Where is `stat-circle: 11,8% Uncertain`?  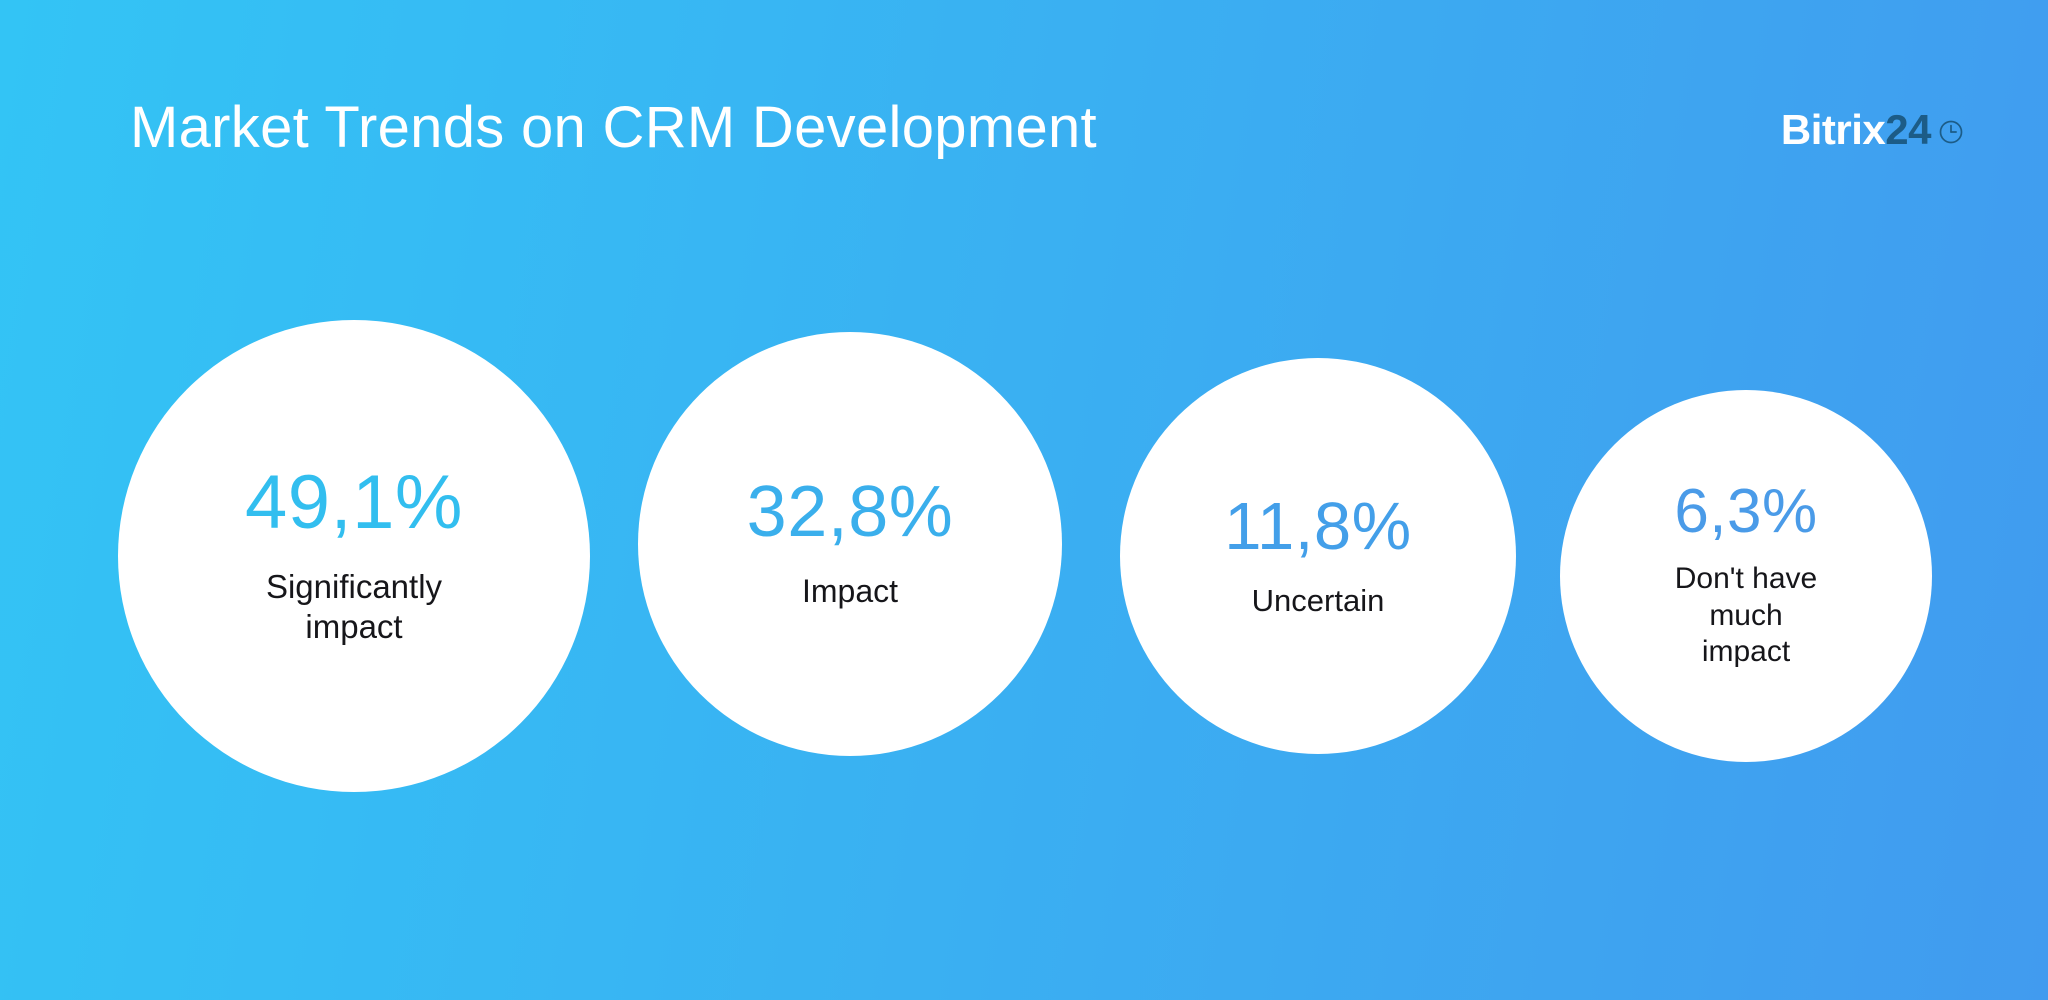 stat-circle: 11,8% Uncertain is located at coordinates (1318, 556).